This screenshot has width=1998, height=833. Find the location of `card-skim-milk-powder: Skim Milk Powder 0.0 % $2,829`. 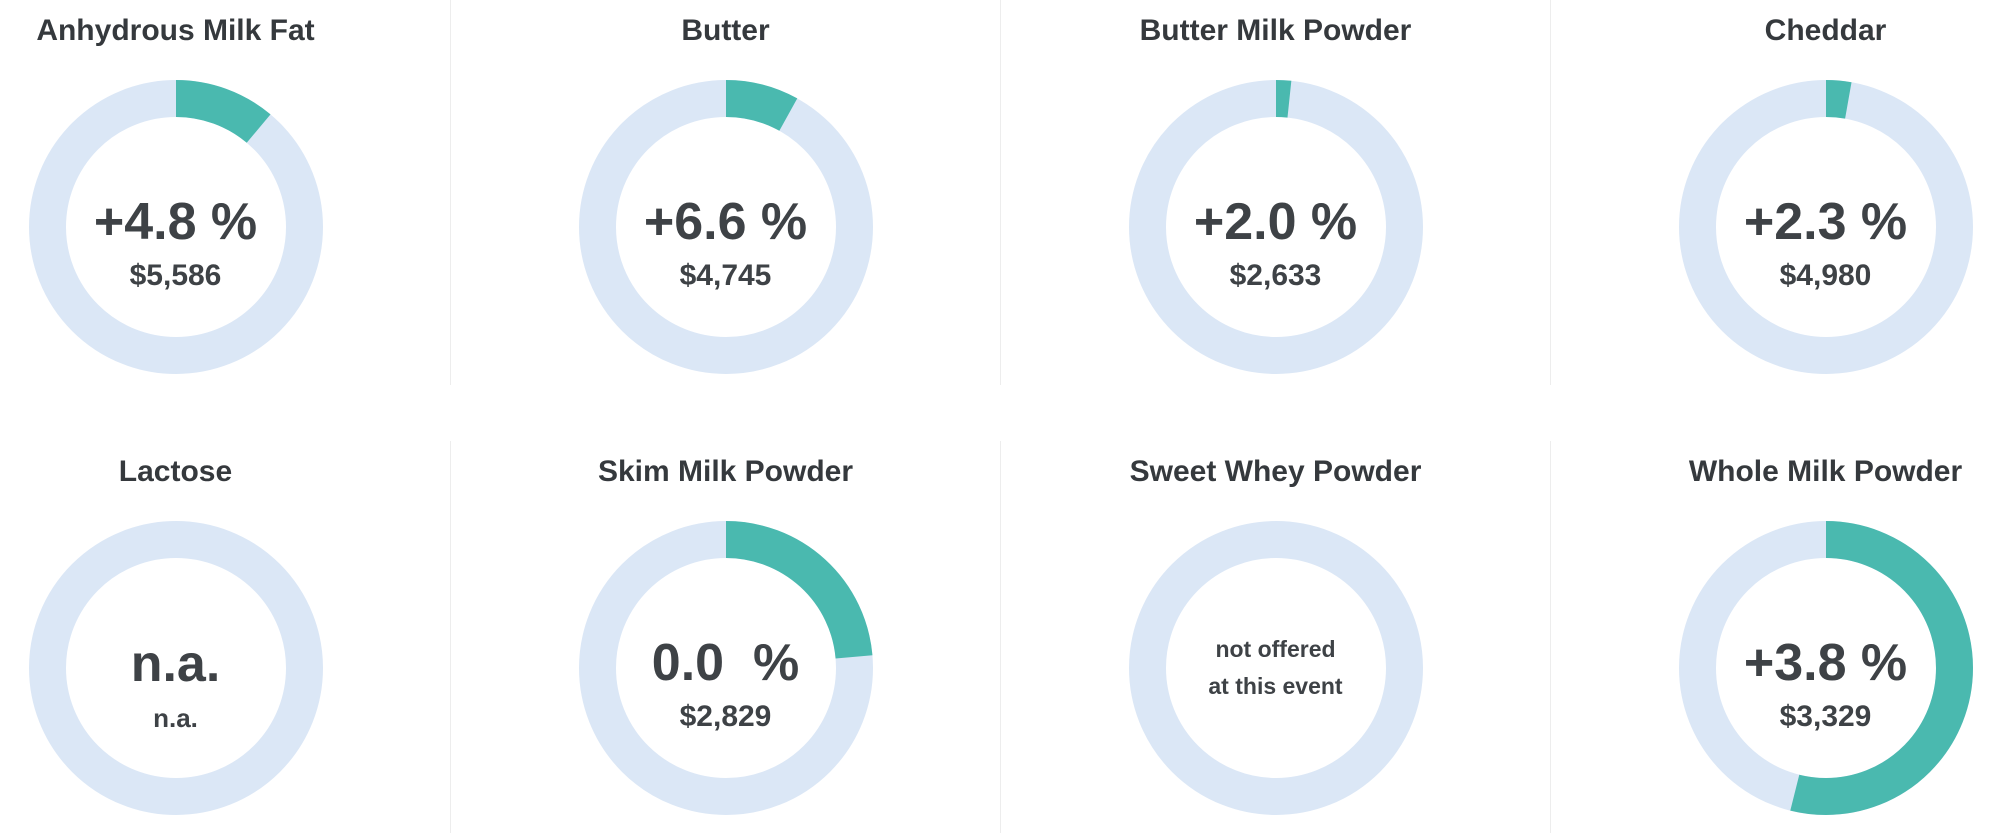

card-skim-milk-powder: Skim Milk Powder 0.0 % $2,829 is located at coordinates (726, 637).